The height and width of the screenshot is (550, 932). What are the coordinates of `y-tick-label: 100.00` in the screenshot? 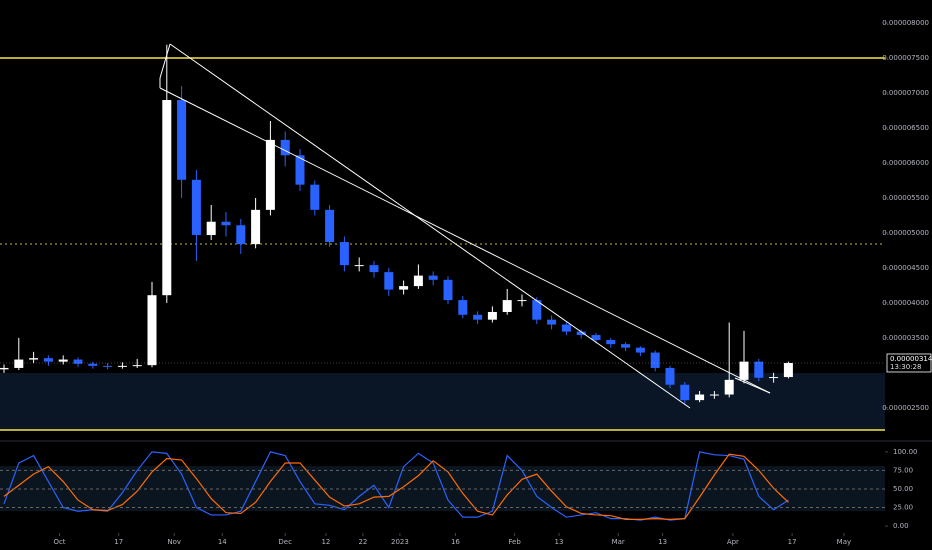 It's located at (905, 452).